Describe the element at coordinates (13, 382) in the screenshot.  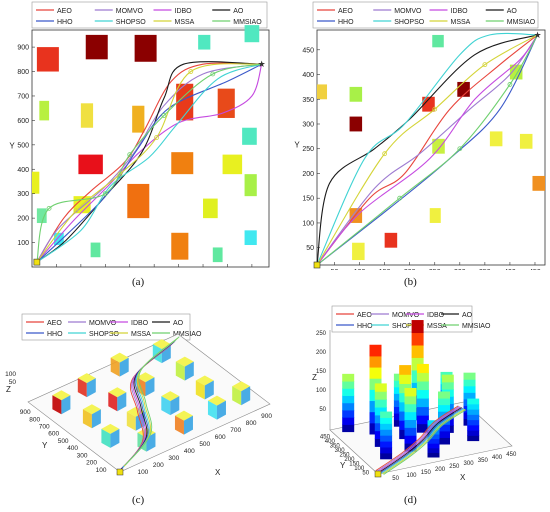
I see `c-ztick-label-50: 50` at that location.